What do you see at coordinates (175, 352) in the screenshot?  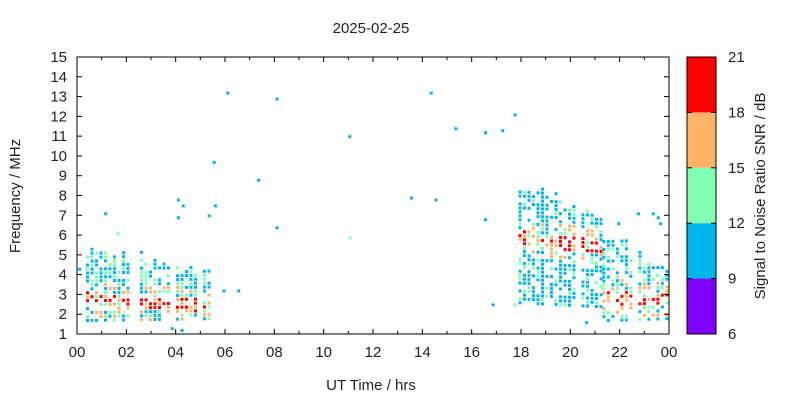 I see `x-tick-label: 04` at bounding box center [175, 352].